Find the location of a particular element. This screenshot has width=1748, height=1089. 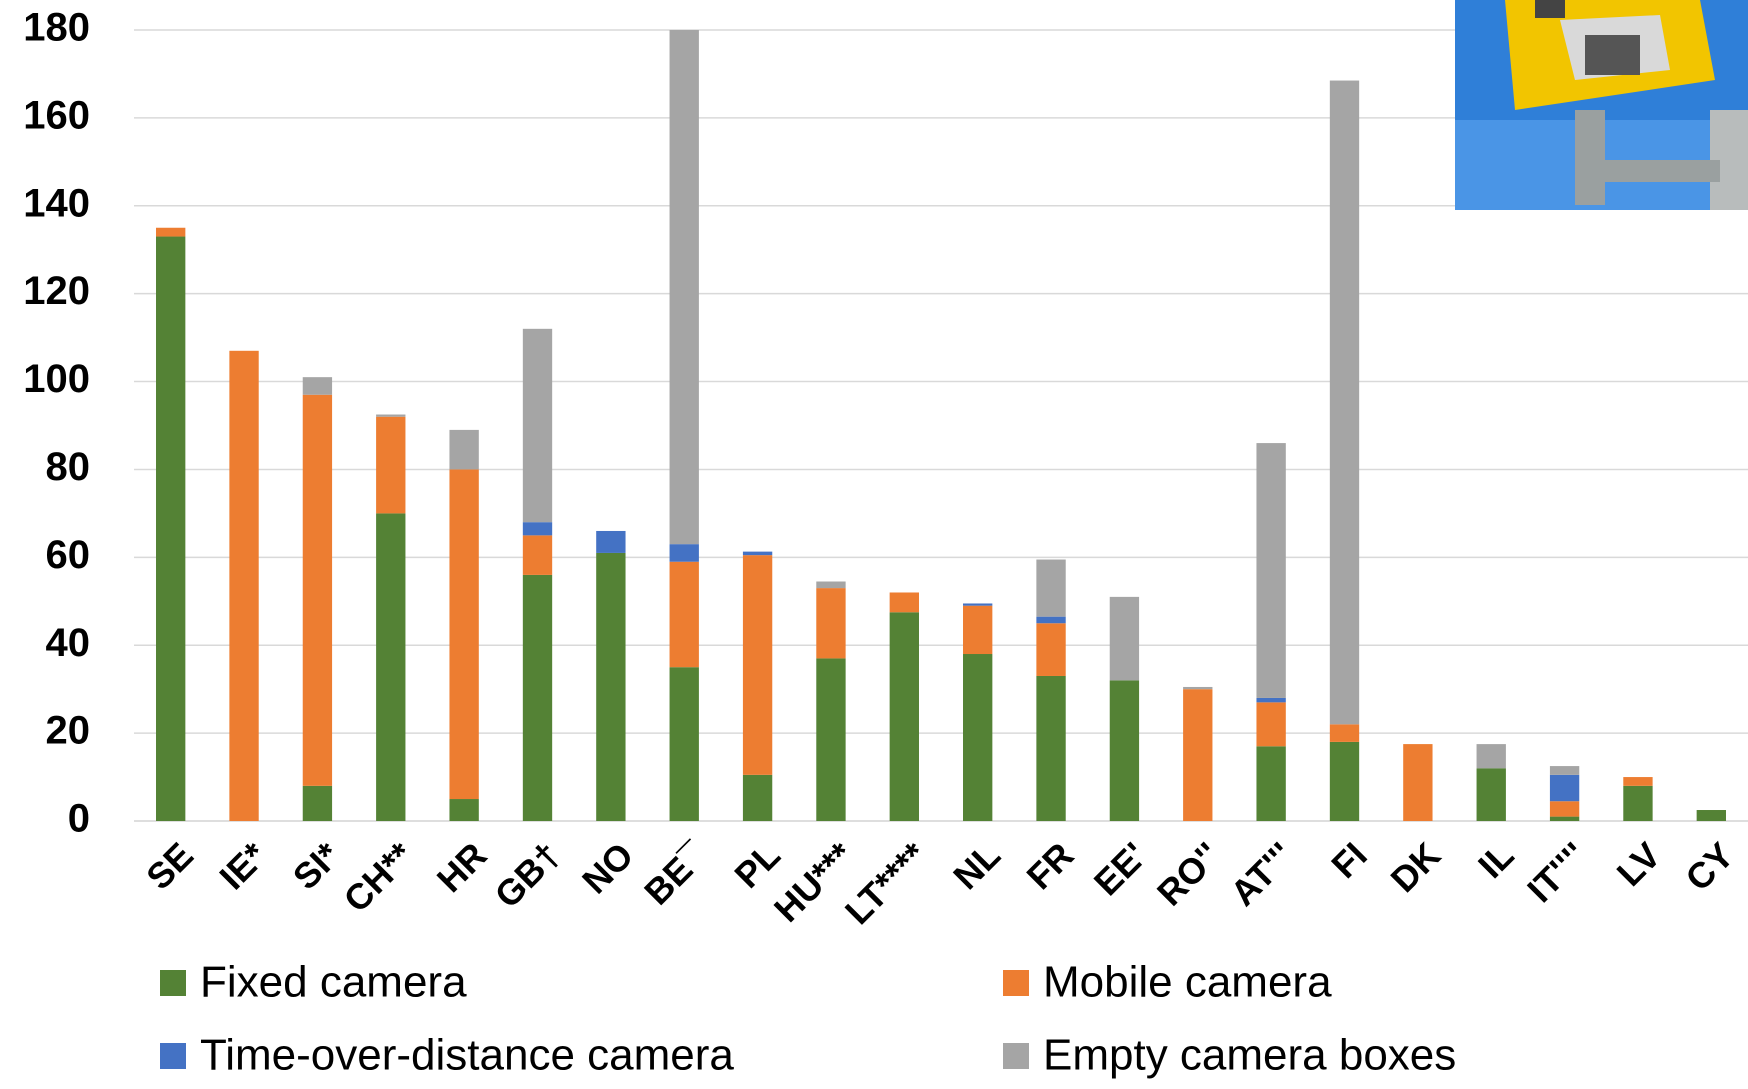

x-tick-label: GB† is located at coordinates (527, 874).